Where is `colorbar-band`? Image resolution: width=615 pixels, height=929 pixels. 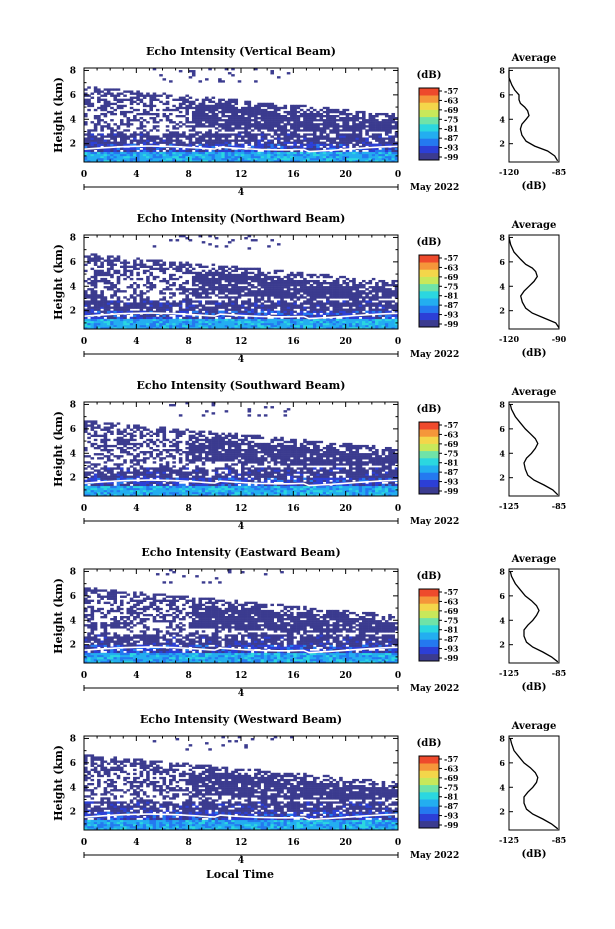
colorbar-band is located at coordinates (429, 135).